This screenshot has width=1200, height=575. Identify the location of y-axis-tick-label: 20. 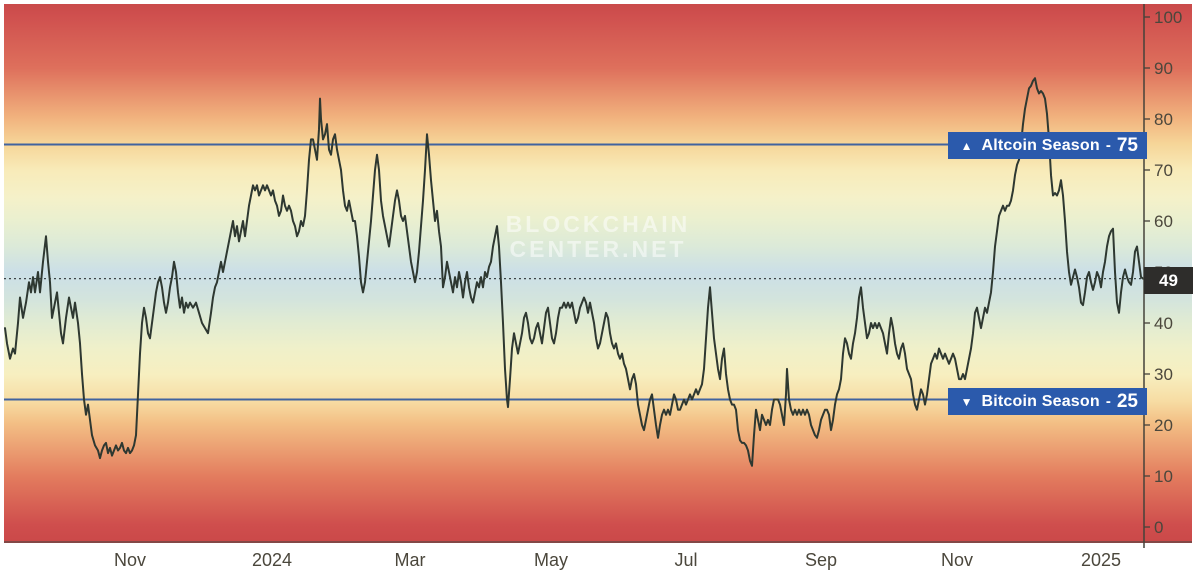
(1163, 425).